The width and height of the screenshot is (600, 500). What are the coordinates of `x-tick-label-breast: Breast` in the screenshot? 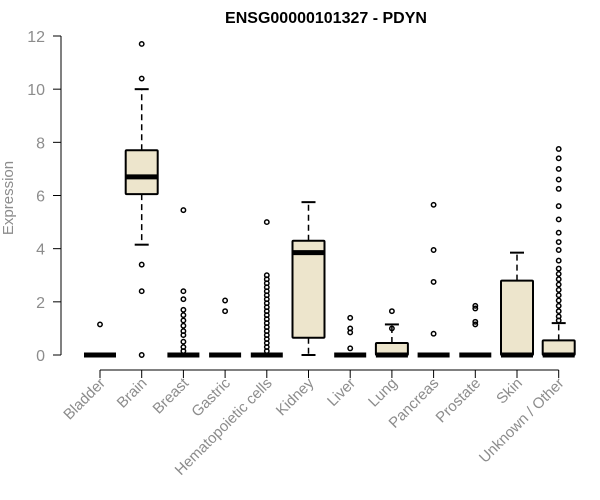 It's located at (171, 395).